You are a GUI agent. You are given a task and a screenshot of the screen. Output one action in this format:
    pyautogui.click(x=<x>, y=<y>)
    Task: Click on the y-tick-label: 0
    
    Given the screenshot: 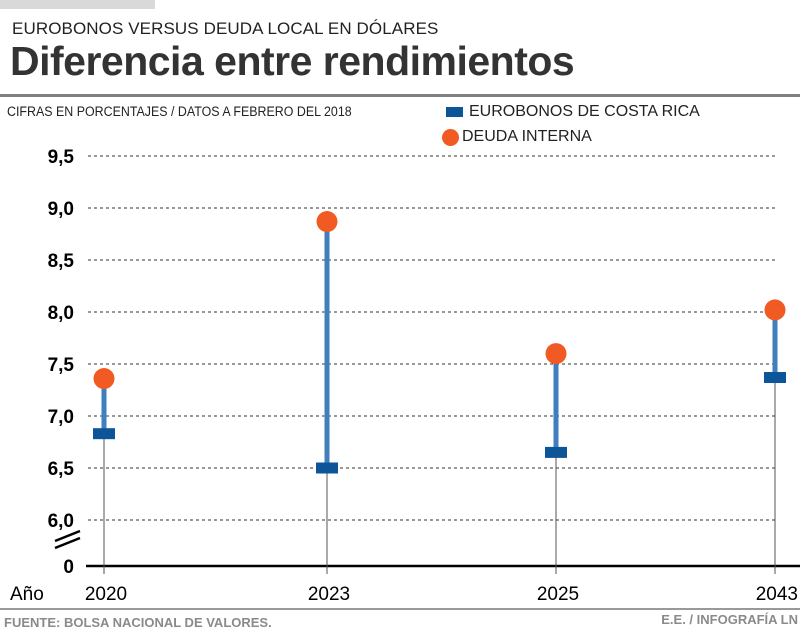 What is the action you would take?
    pyautogui.click(x=68, y=567)
    